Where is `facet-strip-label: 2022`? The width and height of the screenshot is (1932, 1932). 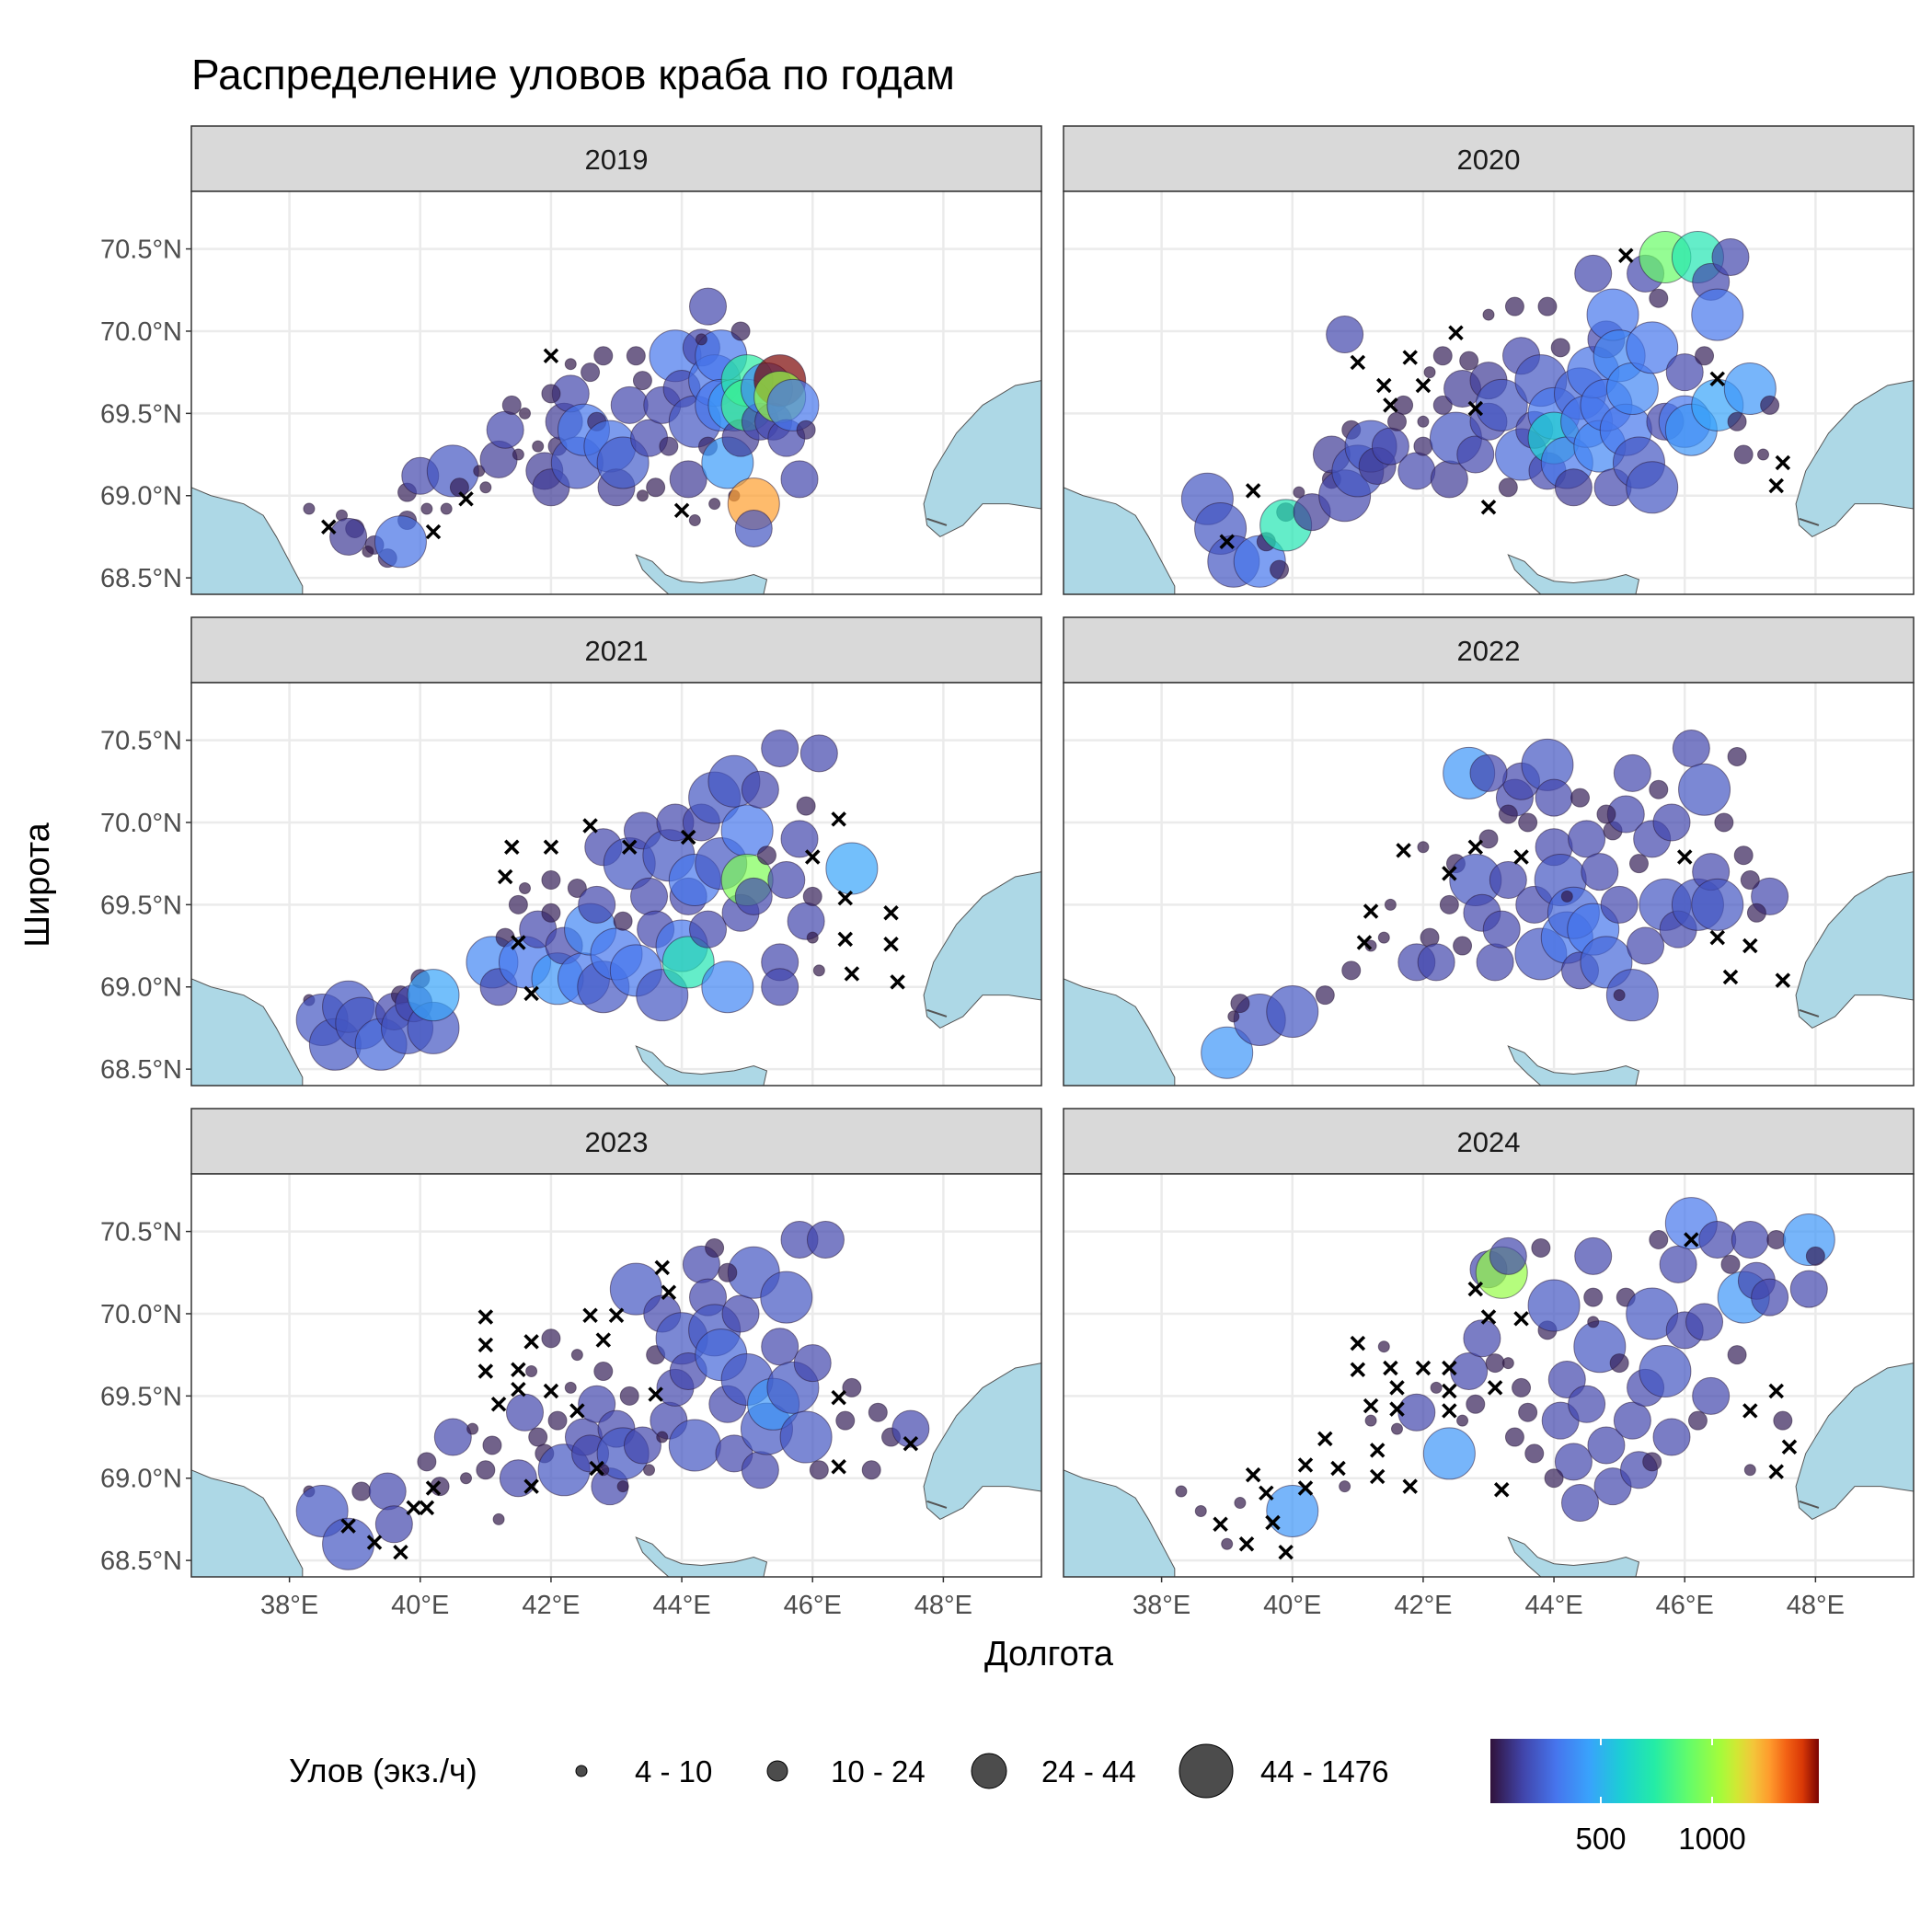 facet-strip-label: 2022 is located at coordinates (1489, 651).